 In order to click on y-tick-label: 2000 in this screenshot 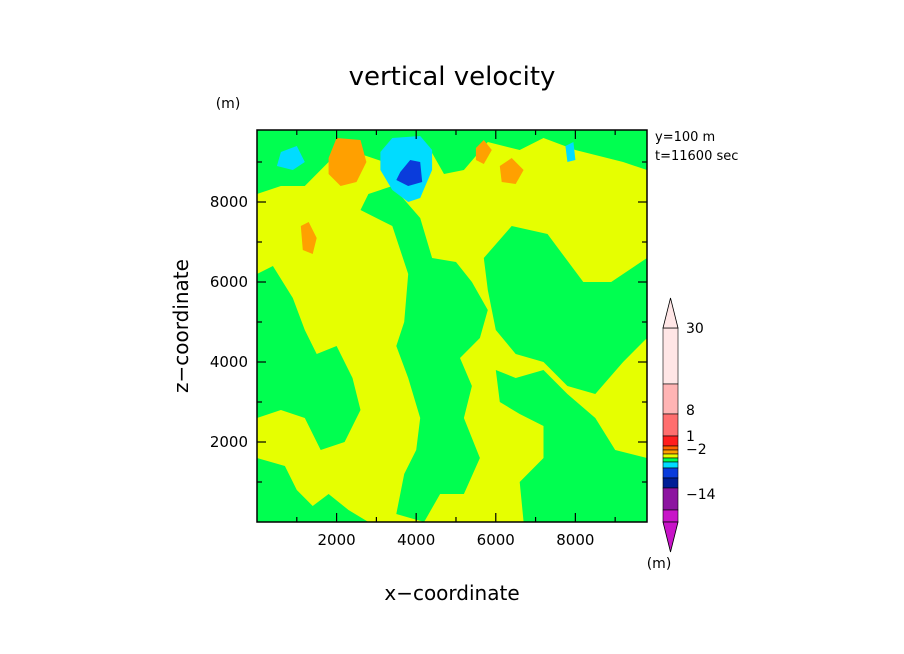, I will do `click(229, 442)`.